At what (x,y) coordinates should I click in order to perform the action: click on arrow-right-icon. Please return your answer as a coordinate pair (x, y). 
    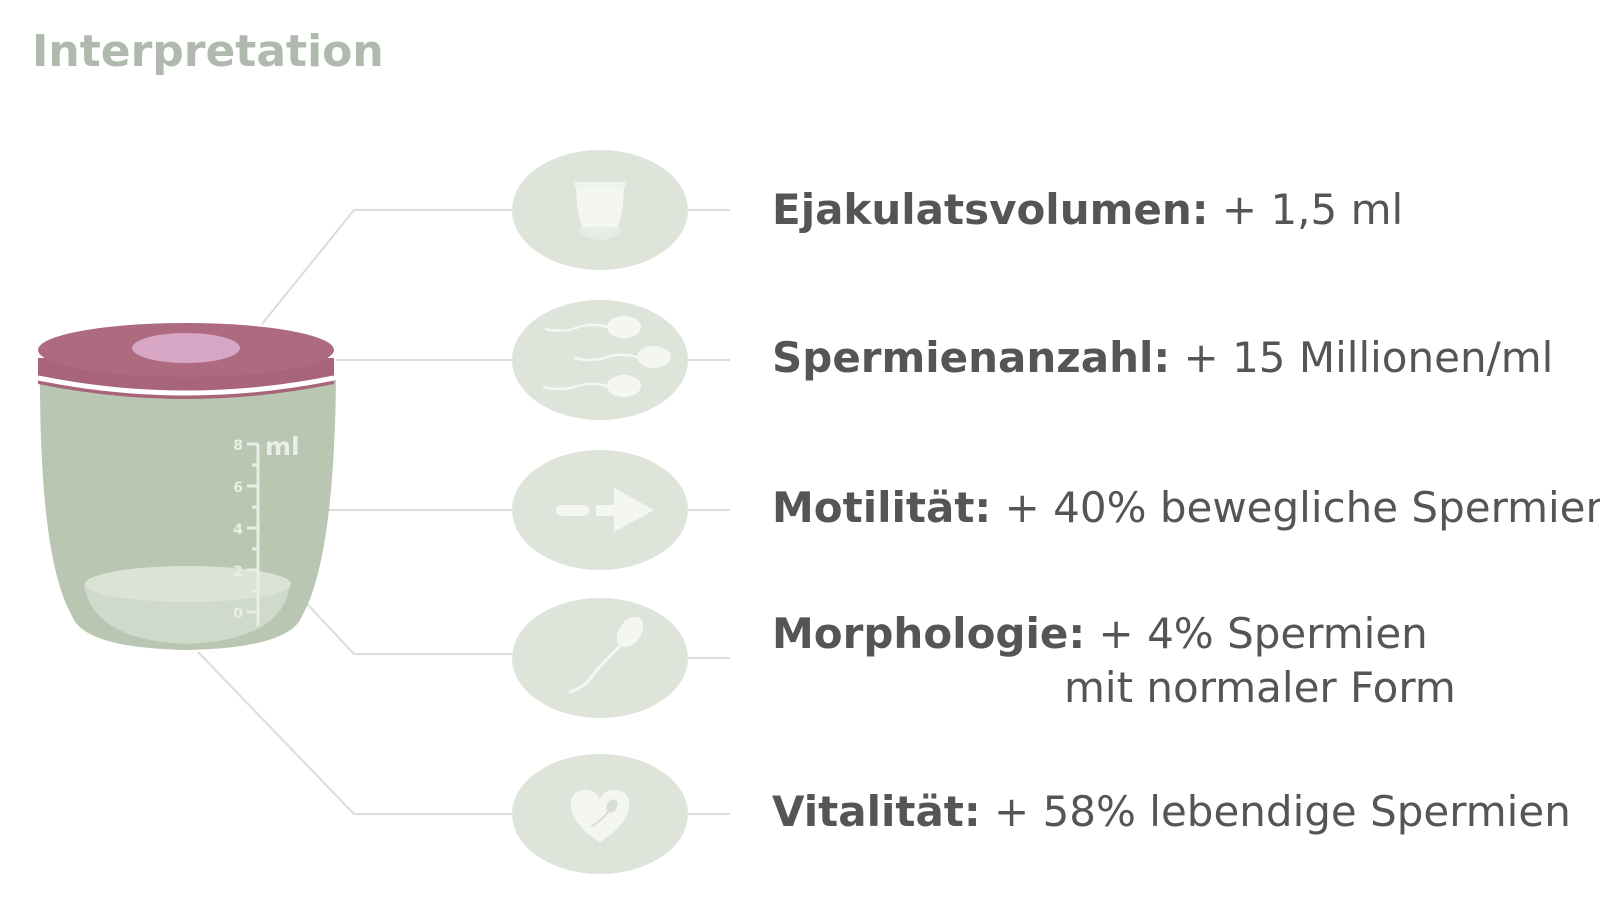
    Looking at the image, I should click on (605, 510).